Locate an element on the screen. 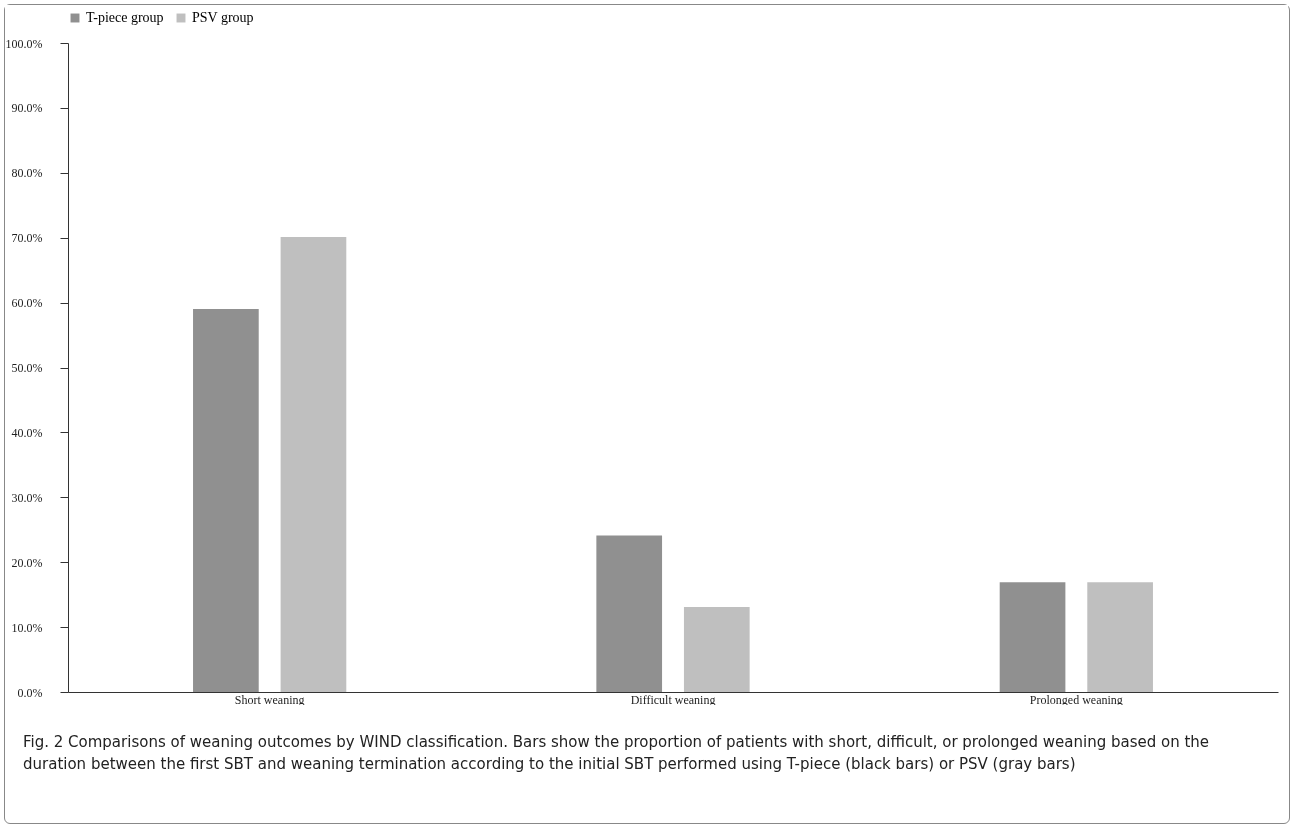 Image resolution: width=1296 pixels, height=830 pixels. y-tick-label: 60.0% is located at coordinates (27, 303).